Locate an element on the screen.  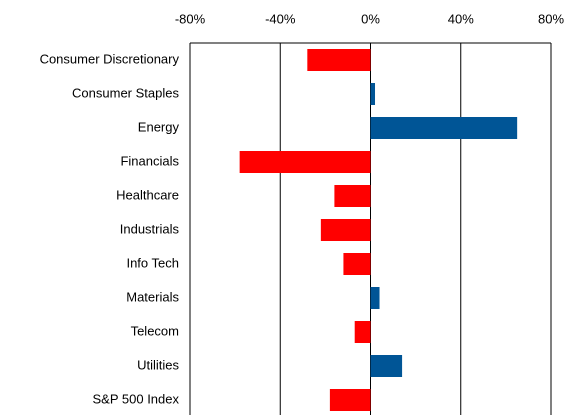
y-tick-label: Materials is located at coordinates (152, 296).